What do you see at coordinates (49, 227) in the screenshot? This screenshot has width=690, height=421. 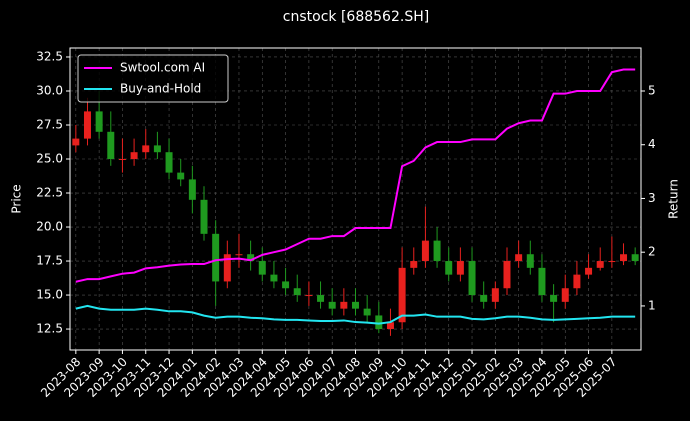 I see `y-tick-label: 20.0` at bounding box center [49, 227].